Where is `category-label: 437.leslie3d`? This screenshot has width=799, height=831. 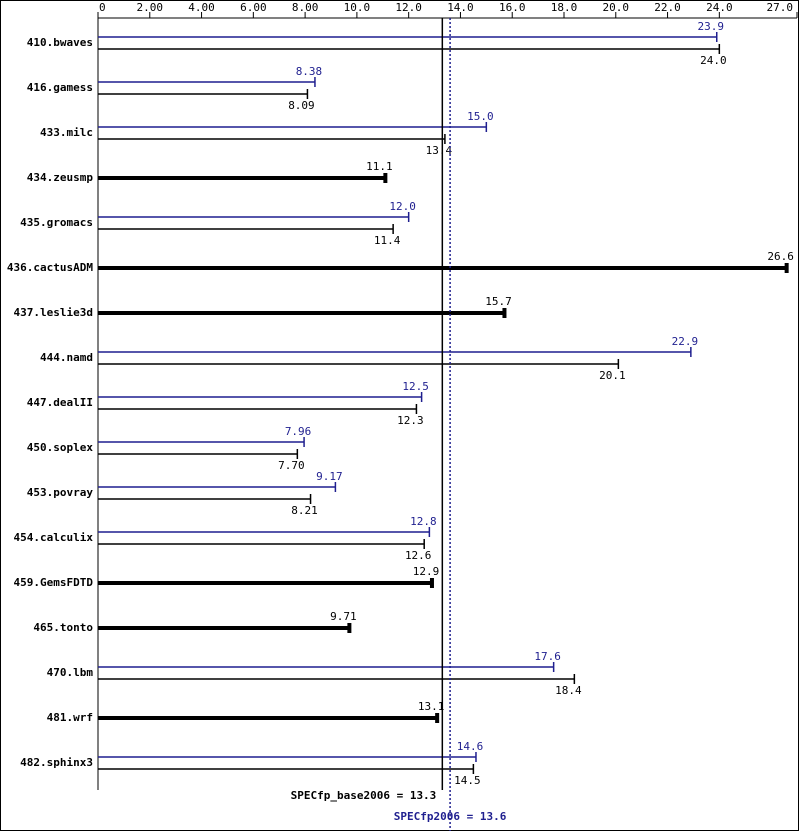
category-label: 437.leslie3d is located at coordinates (53, 312).